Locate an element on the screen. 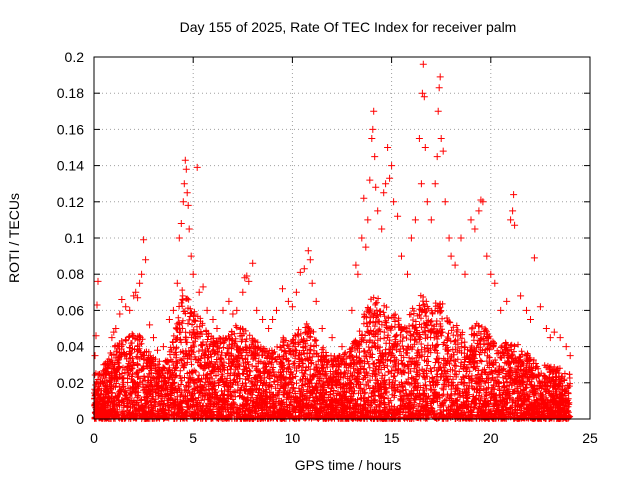 The image size is (640, 480). y-tick-label: 0.16 is located at coordinates (70, 129).